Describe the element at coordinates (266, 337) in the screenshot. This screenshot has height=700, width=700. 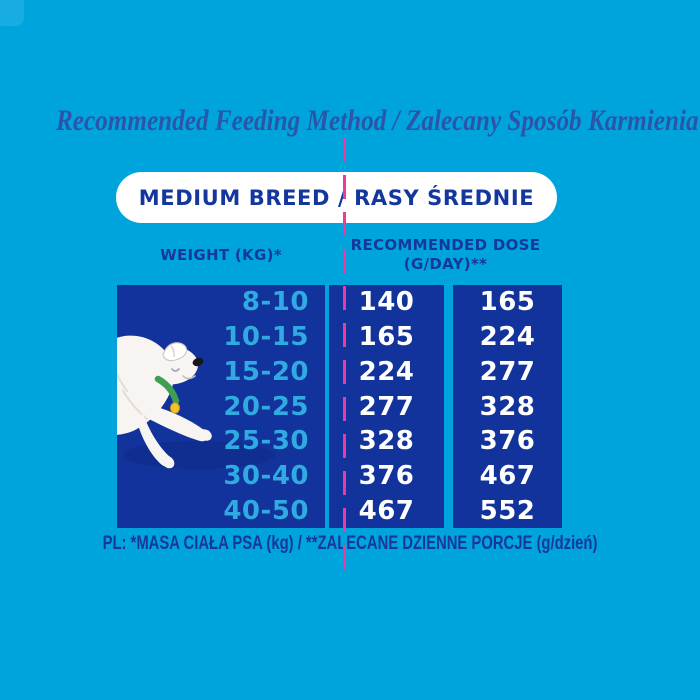
I see `weight-cell: 10-15` at that location.